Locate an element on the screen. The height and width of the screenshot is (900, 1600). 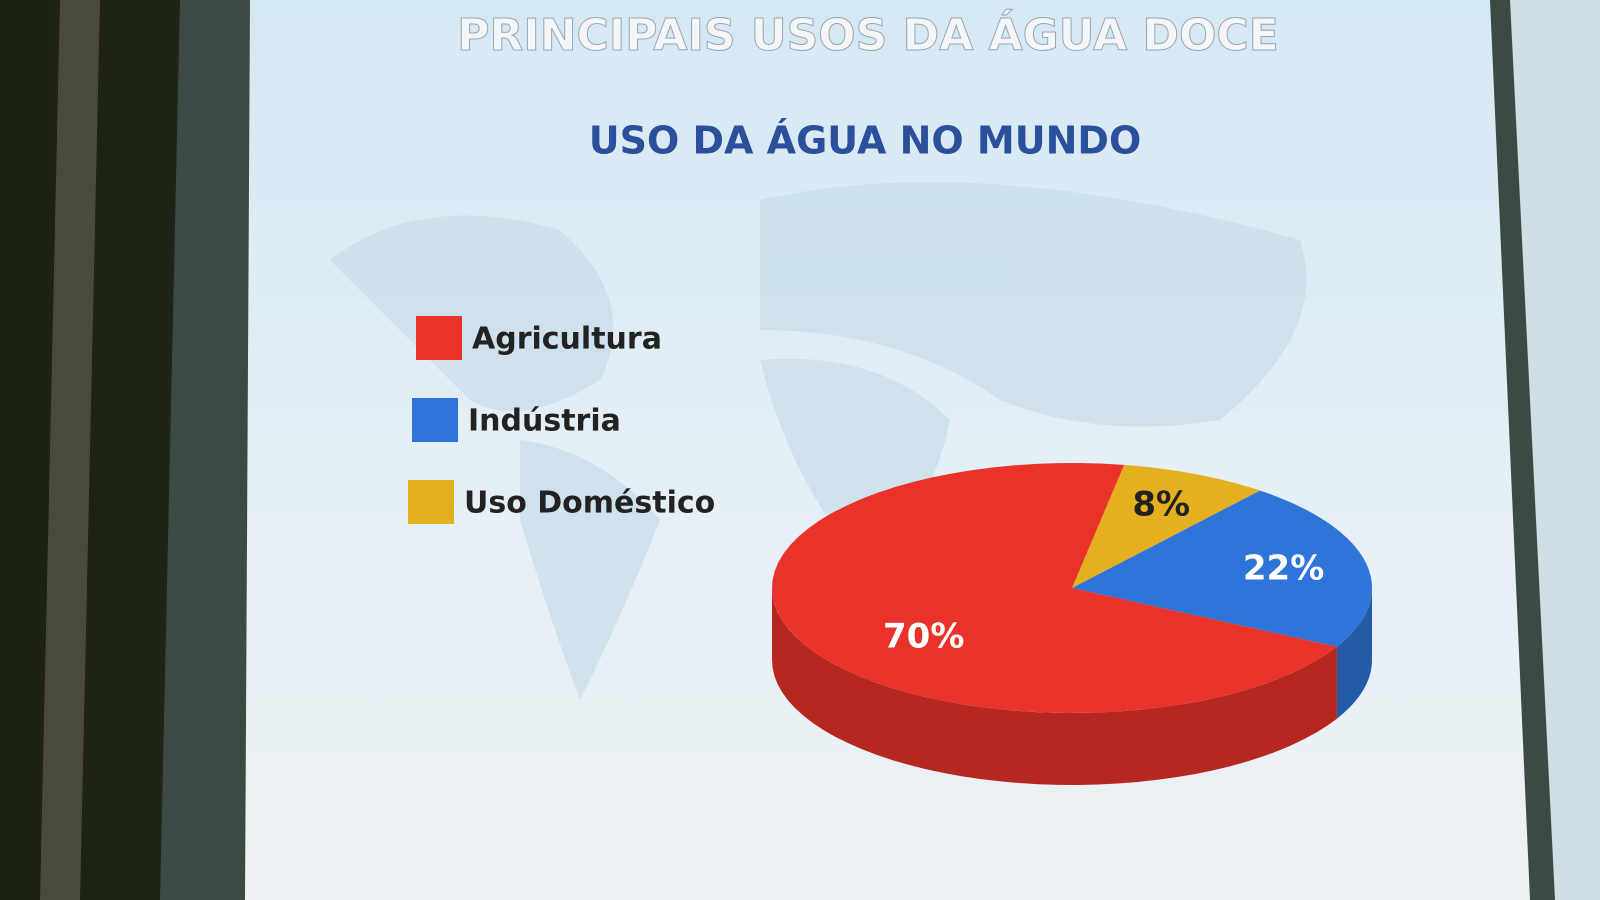
legend-label: Uso Doméstico is located at coordinates (589, 503).